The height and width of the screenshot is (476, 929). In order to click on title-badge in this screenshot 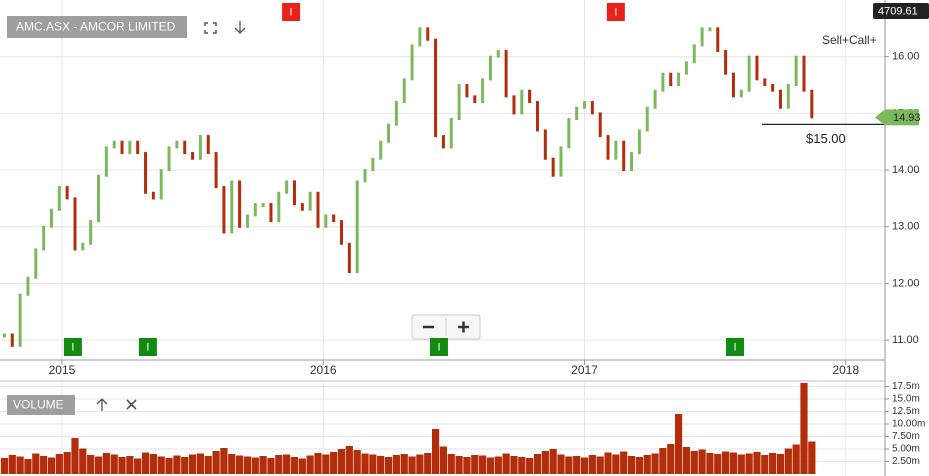, I will do `click(97, 27)`.